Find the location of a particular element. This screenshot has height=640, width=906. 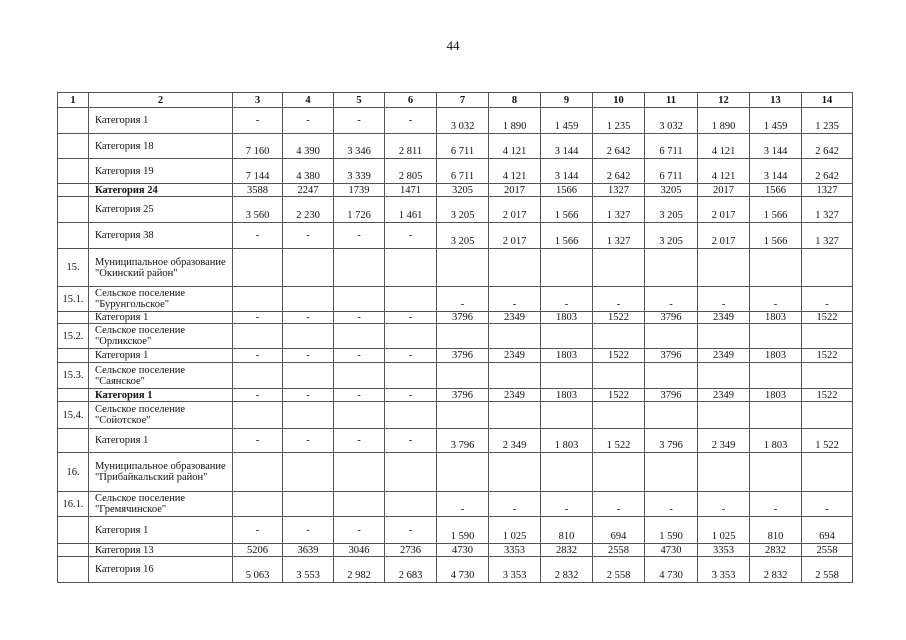

row-label: Категория 13 is located at coordinates (160, 550).